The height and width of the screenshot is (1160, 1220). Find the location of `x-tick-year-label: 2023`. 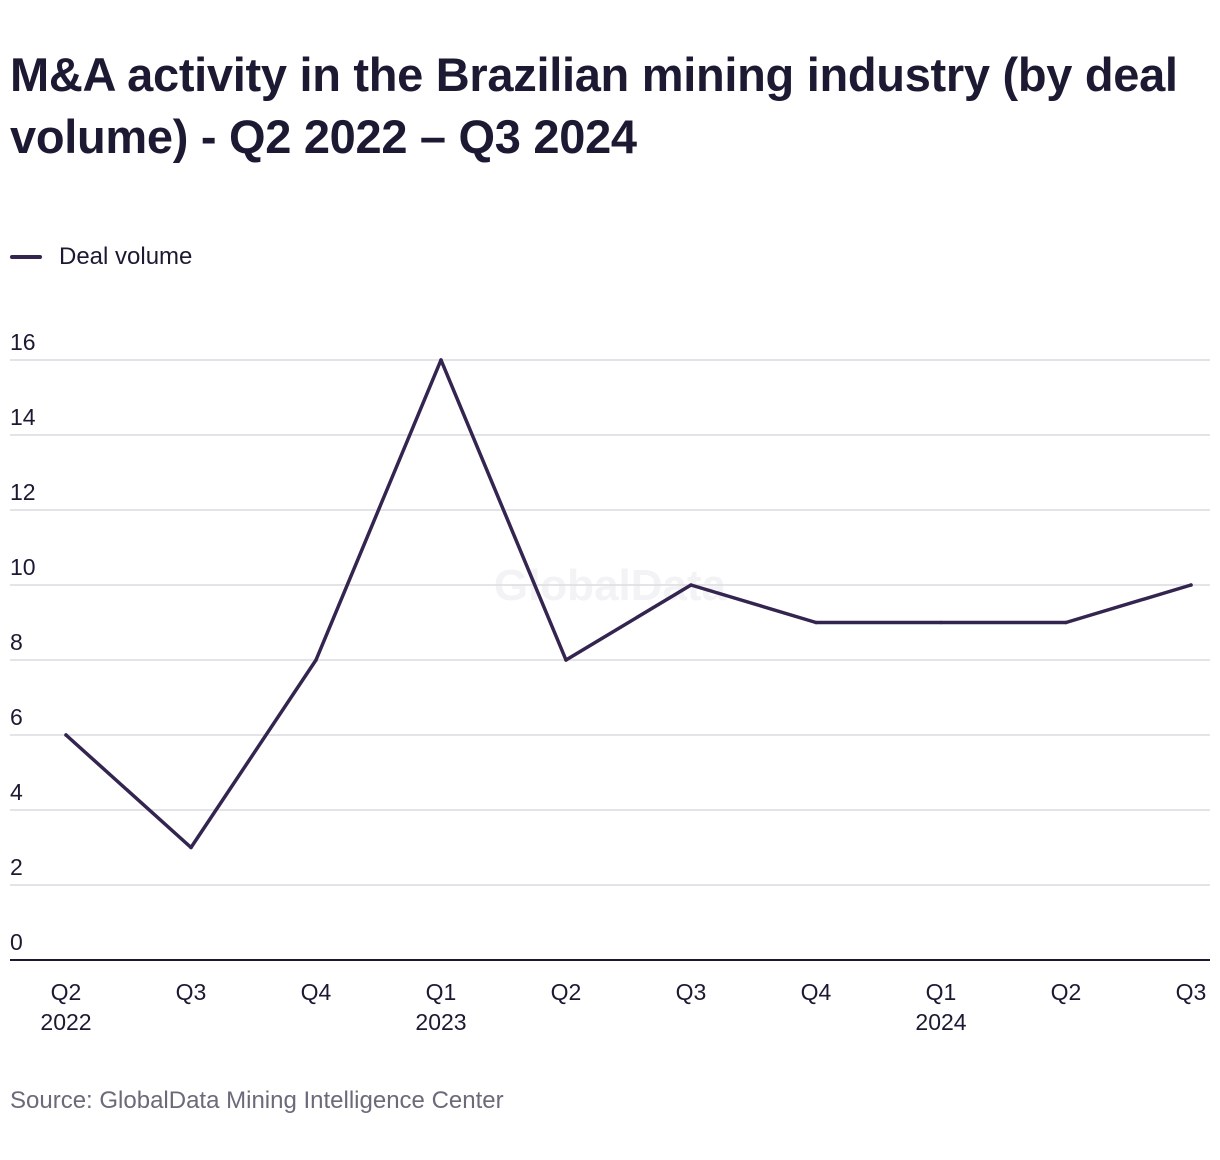

x-tick-year-label: 2023 is located at coordinates (440, 1022).